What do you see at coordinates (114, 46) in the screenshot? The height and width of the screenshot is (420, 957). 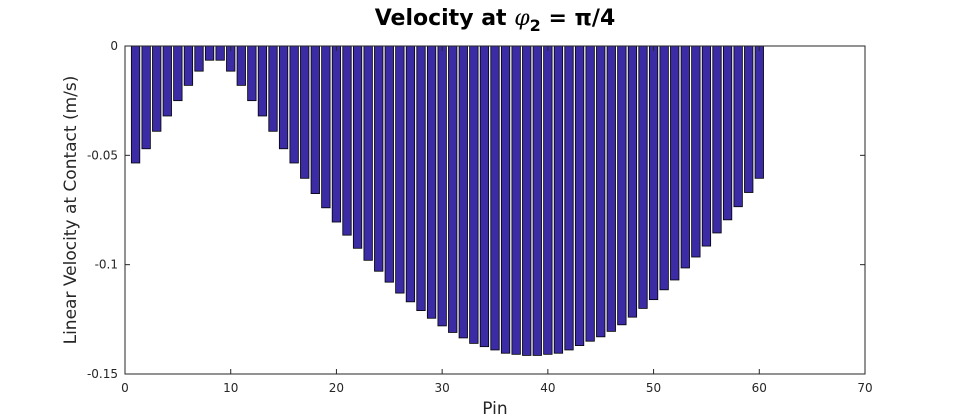 I see `y-tick-label: 0` at bounding box center [114, 46].